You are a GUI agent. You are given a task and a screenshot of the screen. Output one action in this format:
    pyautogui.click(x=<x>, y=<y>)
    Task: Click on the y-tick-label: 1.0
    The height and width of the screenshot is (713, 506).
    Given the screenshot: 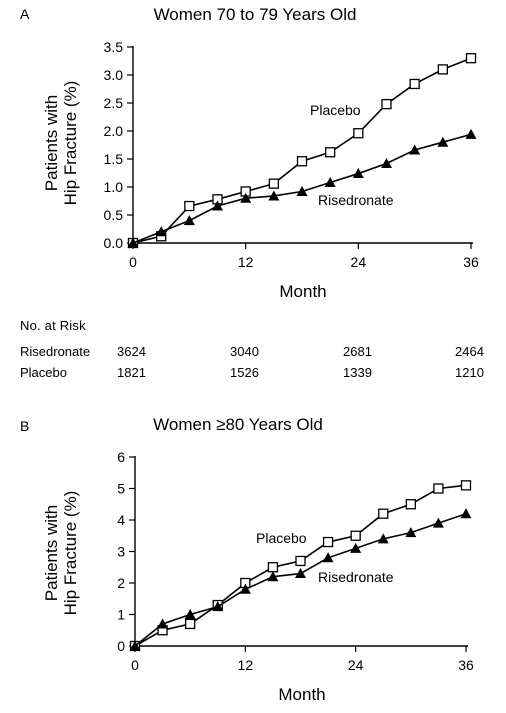 What is the action you would take?
    pyautogui.click(x=114, y=187)
    